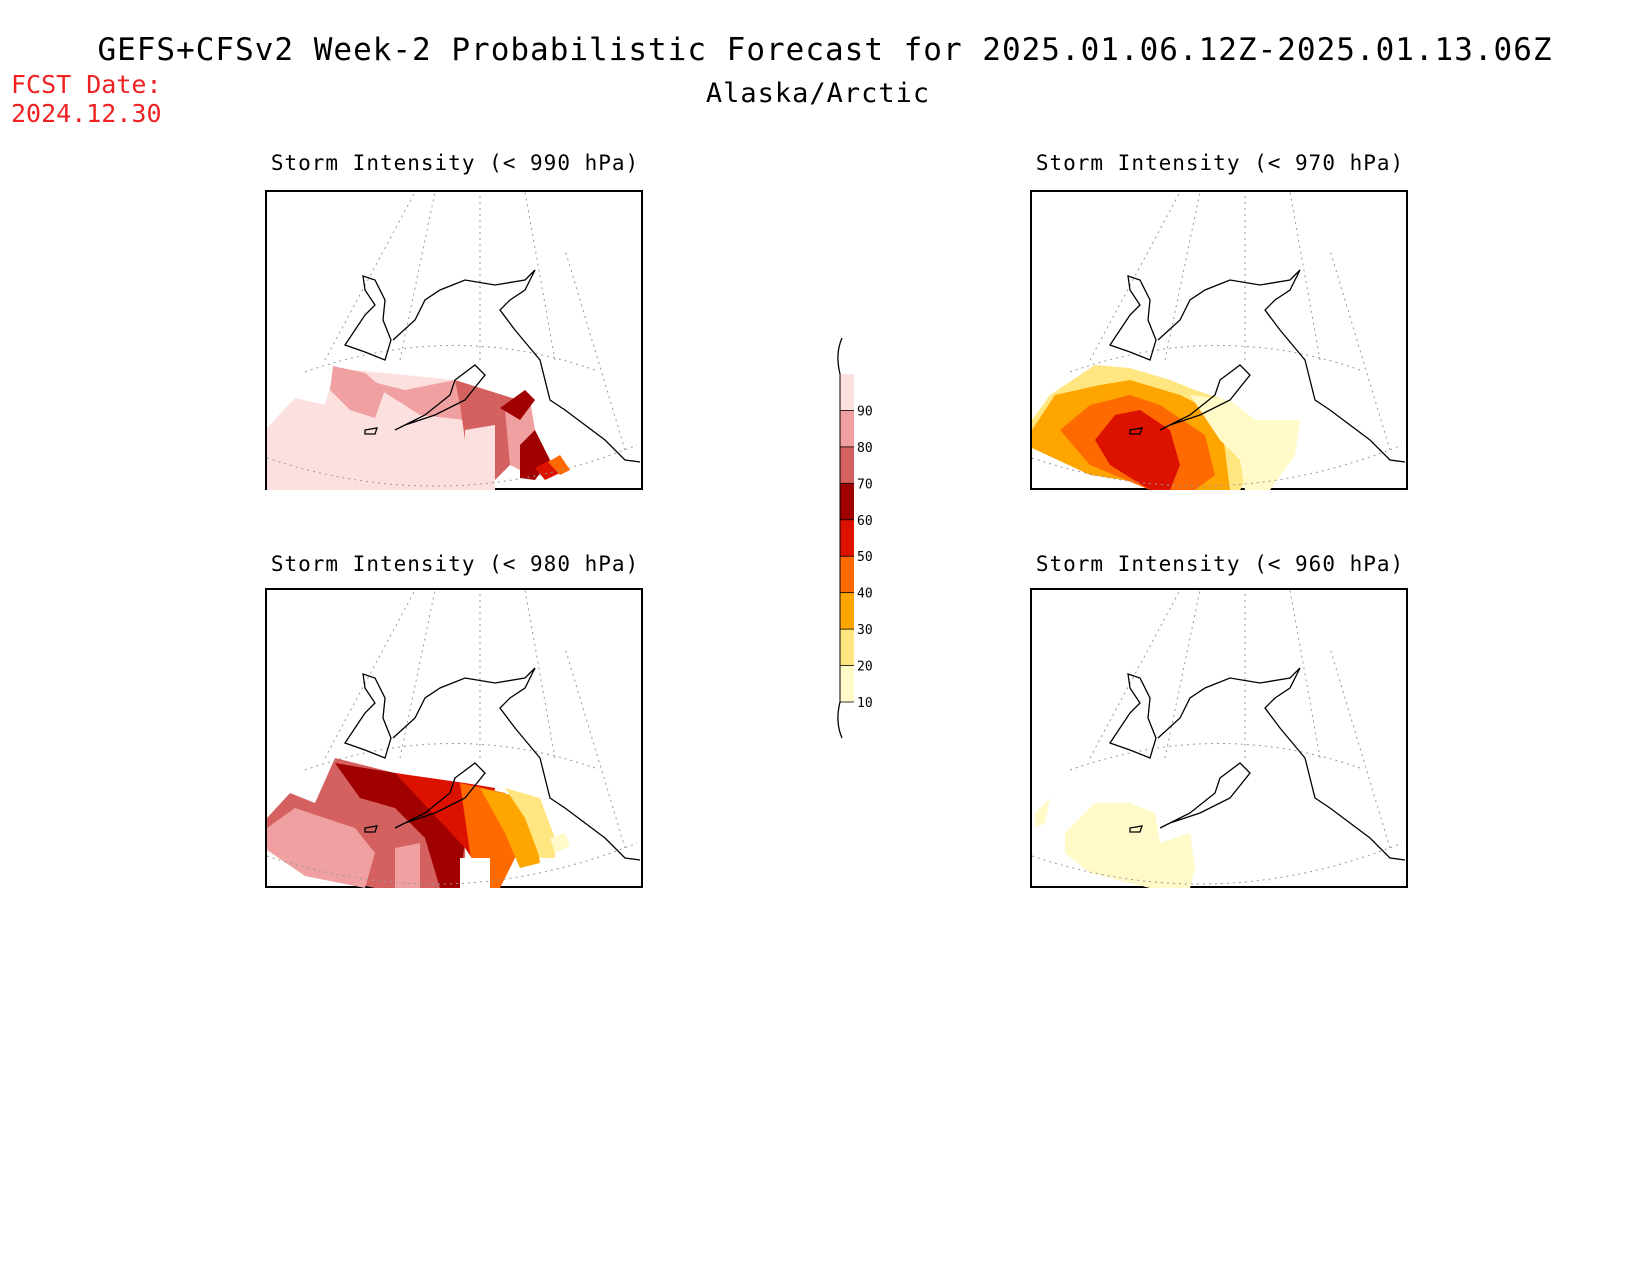 The height and width of the screenshot is (1275, 1650). I want to click on colorbar-label: 30, so click(865, 630).